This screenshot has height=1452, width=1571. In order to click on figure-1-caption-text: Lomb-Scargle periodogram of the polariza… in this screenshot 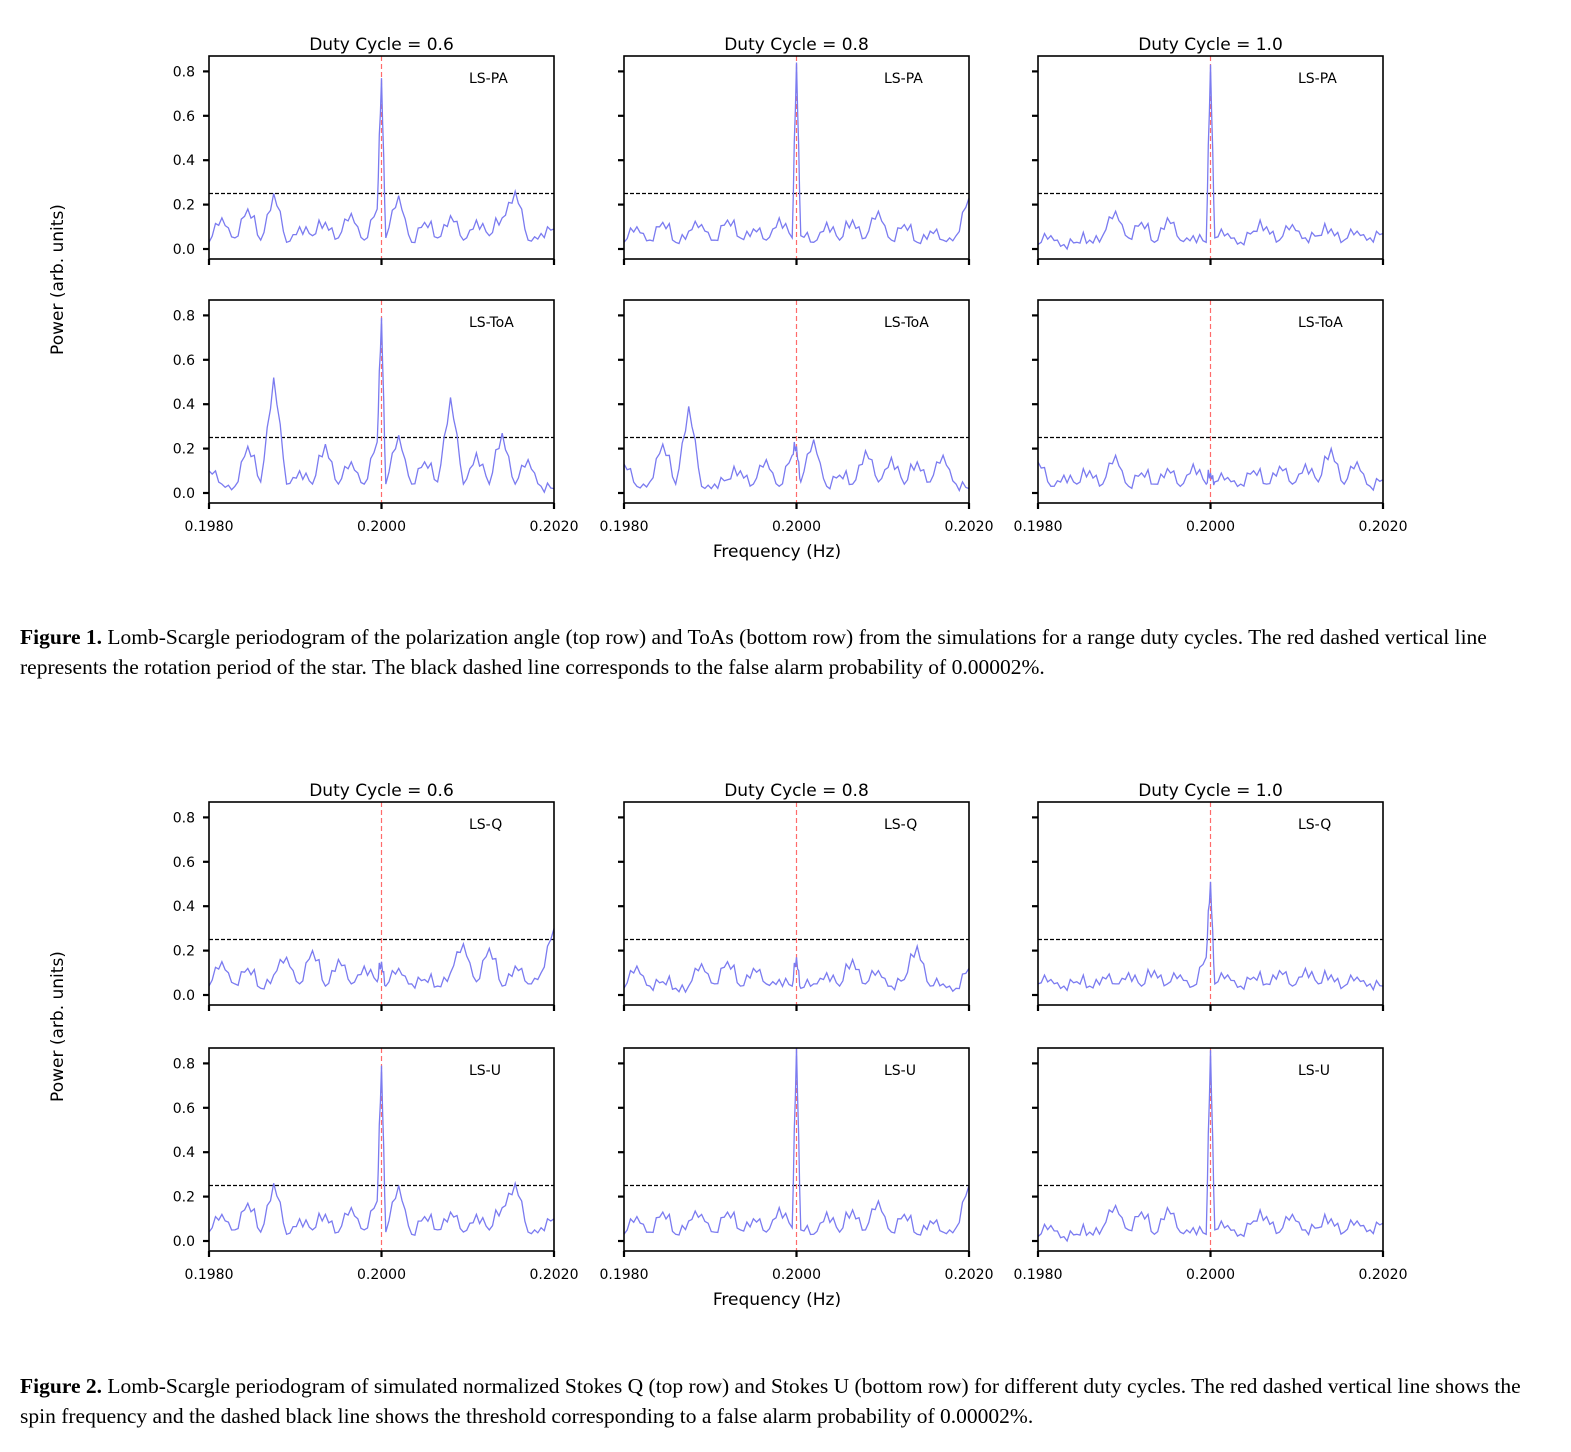, I will do `click(753, 652)`.